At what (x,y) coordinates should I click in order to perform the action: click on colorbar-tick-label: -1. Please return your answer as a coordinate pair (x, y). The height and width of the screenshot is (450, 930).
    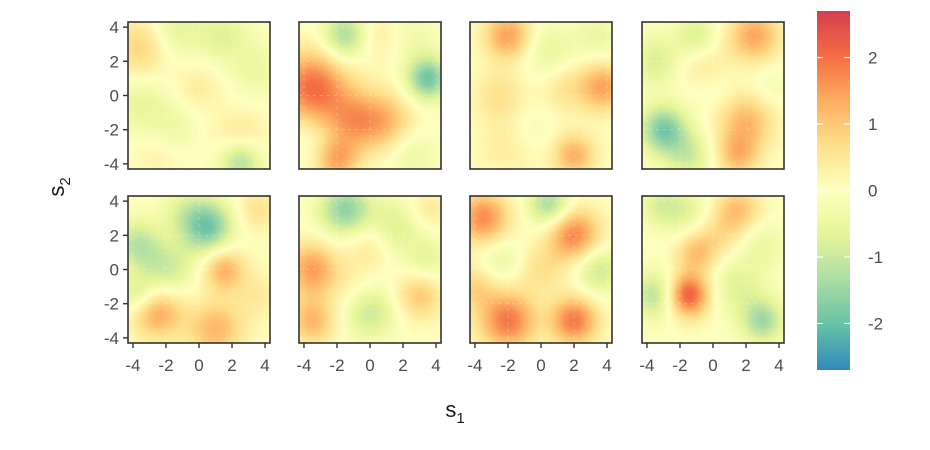
    Looking at the image, I should click on (875, 257).